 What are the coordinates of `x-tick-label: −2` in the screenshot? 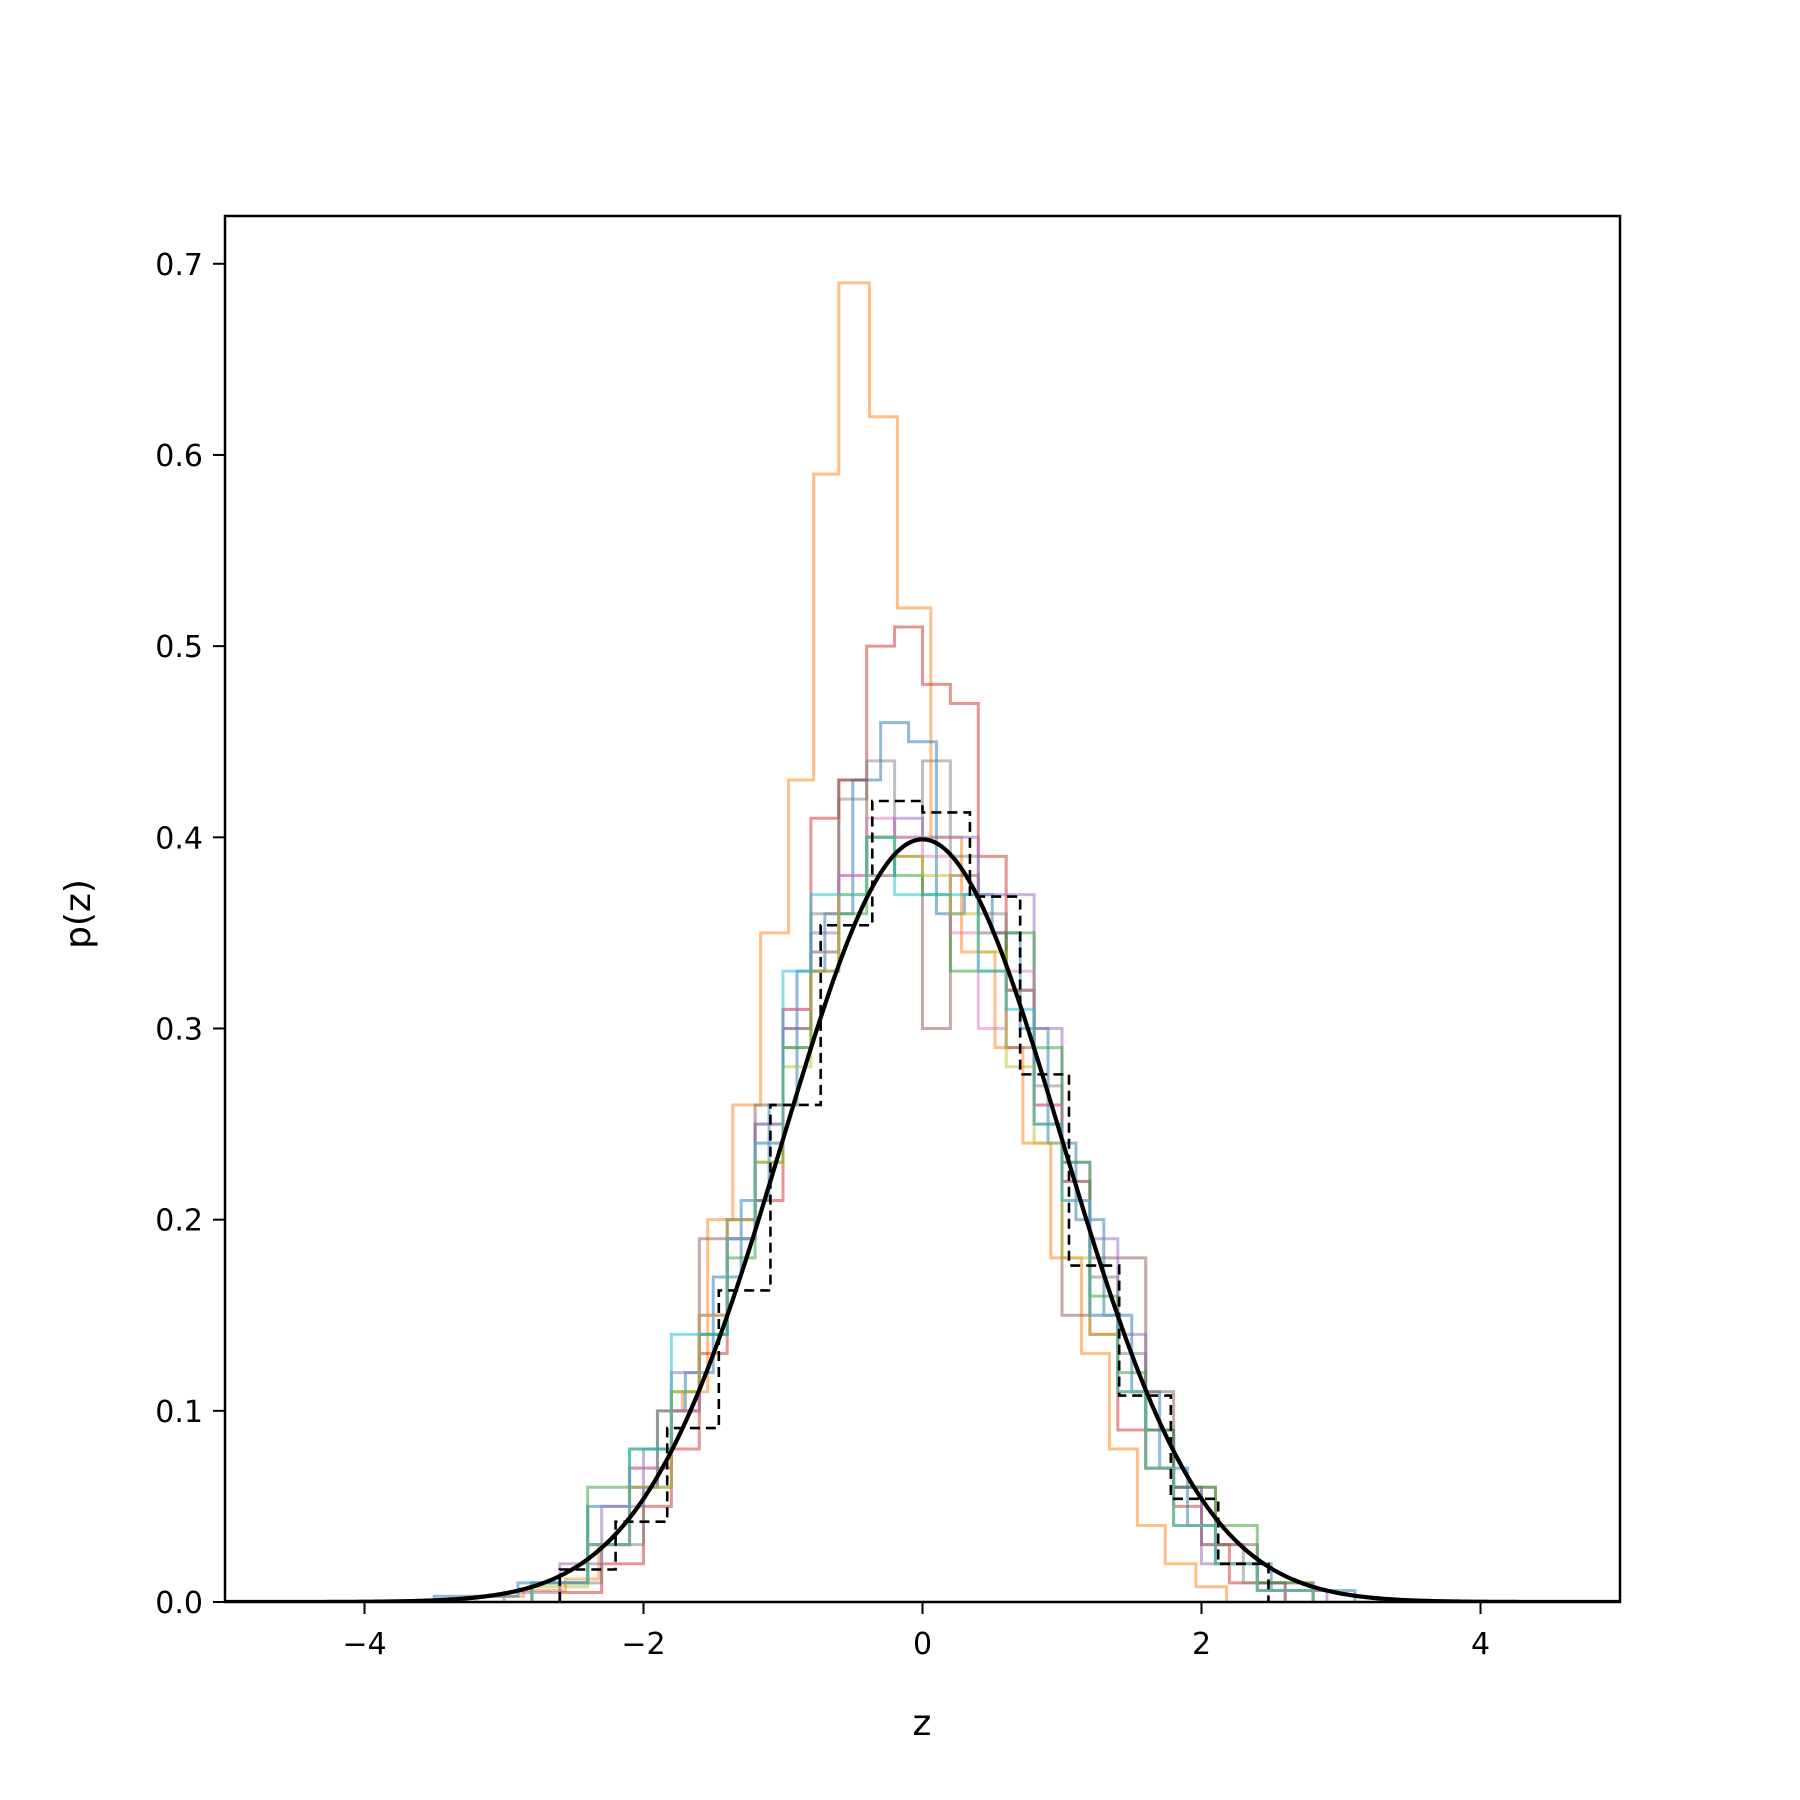 It's located at (643, 1644).